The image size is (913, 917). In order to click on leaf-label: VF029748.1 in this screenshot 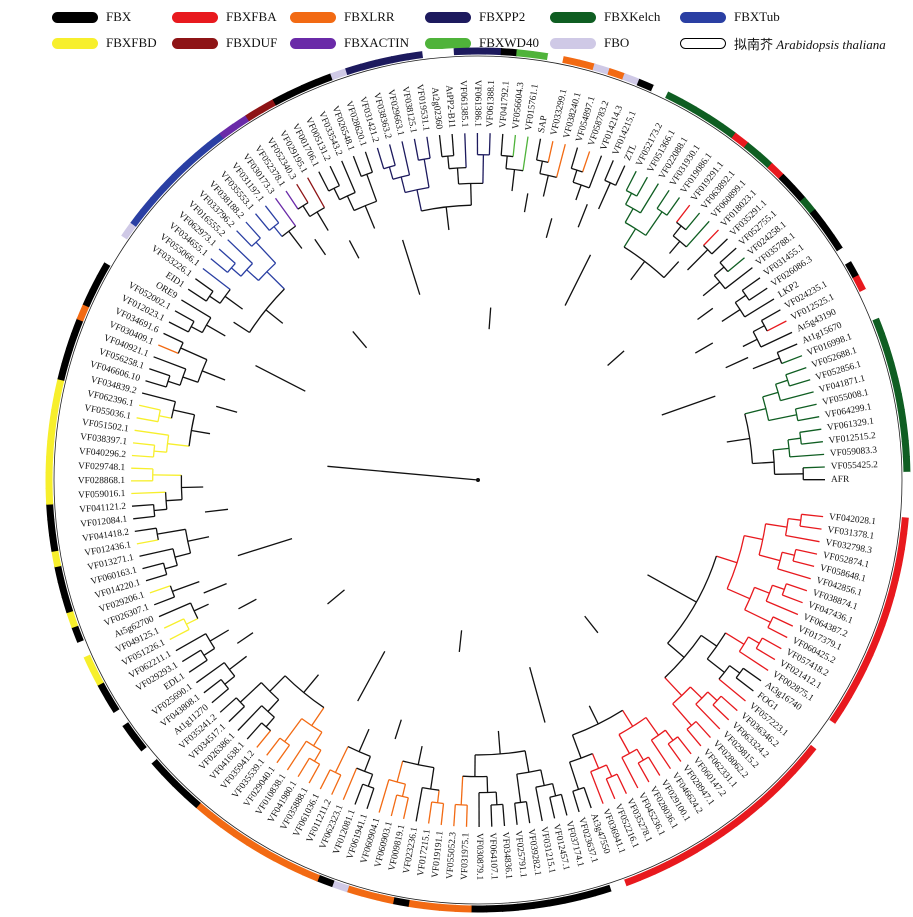, I will do `click(102, 468)`.